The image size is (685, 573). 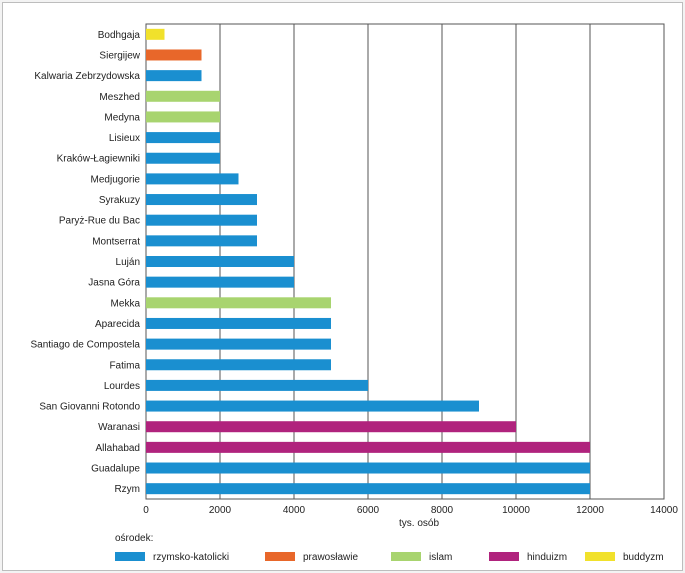 I want to click on category-label: Medyna, so click(x=122, y=117).